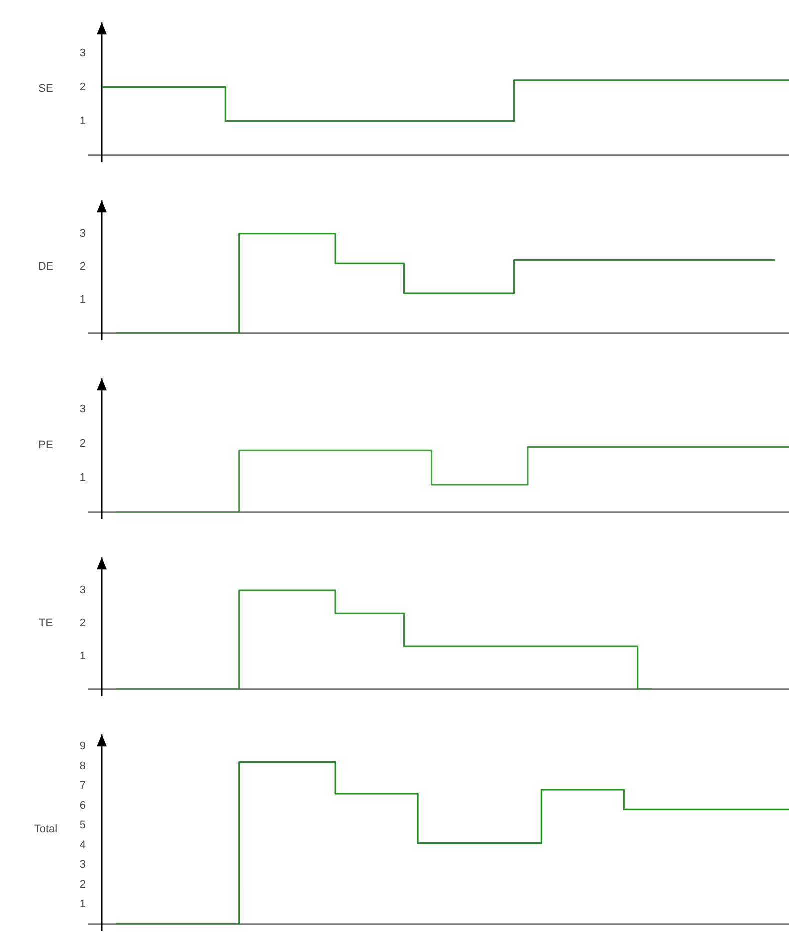 The image size is (789, 947). Describe the element at coordinates (83, 806) in the screenshot. I see `y-tick-label: 6` at that location.